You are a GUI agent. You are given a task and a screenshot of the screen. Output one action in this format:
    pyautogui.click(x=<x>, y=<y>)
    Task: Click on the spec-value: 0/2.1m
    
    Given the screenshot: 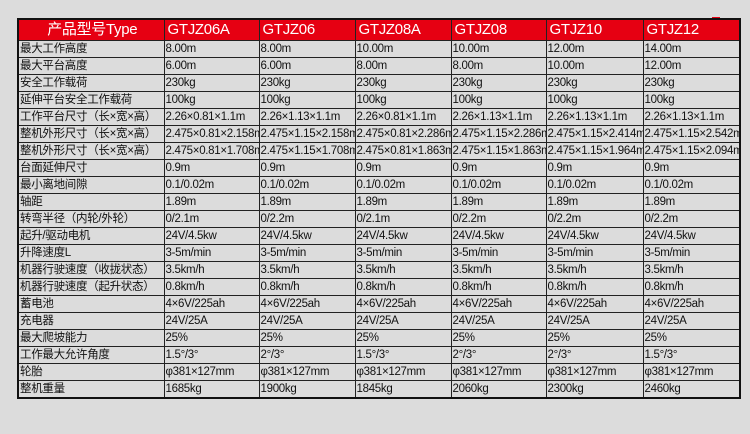 What is the action you would take?
    pyautogui.click(x=211, y=219)
    